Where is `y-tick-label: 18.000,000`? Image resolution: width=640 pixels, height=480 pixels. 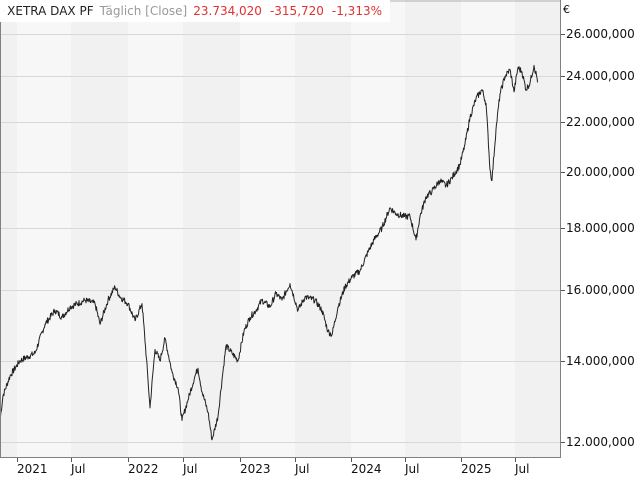
y-tick-label: 18.000,000 is located at coordinates (600, 227).